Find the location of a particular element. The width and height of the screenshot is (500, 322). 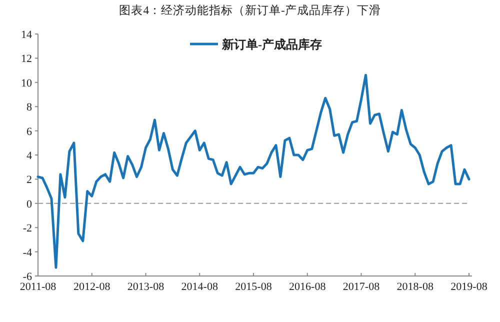

x-tick-label: 2011-08 is located at coordinates (38, 287).